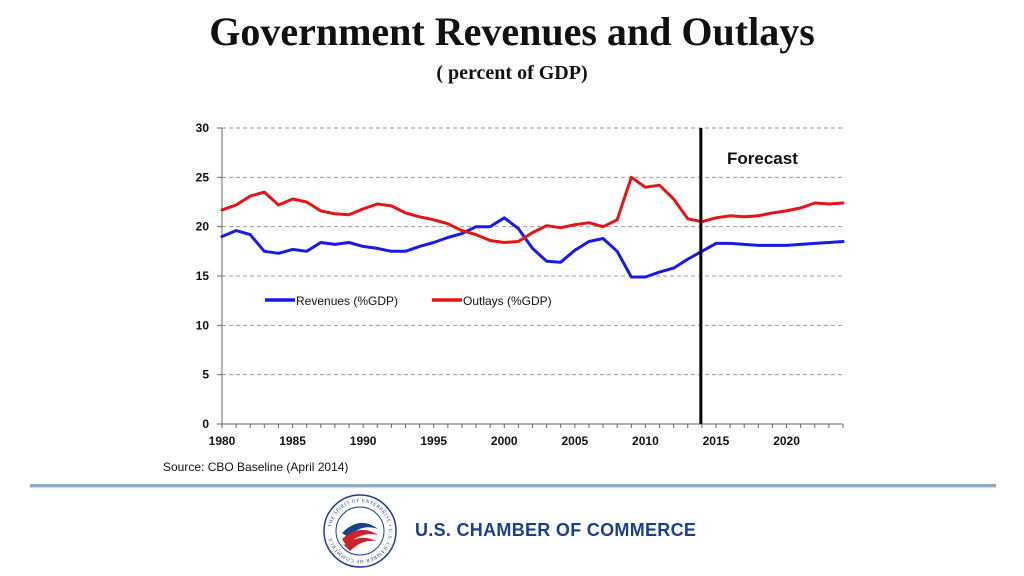 This screenshot has width=1024, height=576. I want to click on organization-name: U.S. CHAMBER OF COMMERCE, so click(556, 530).